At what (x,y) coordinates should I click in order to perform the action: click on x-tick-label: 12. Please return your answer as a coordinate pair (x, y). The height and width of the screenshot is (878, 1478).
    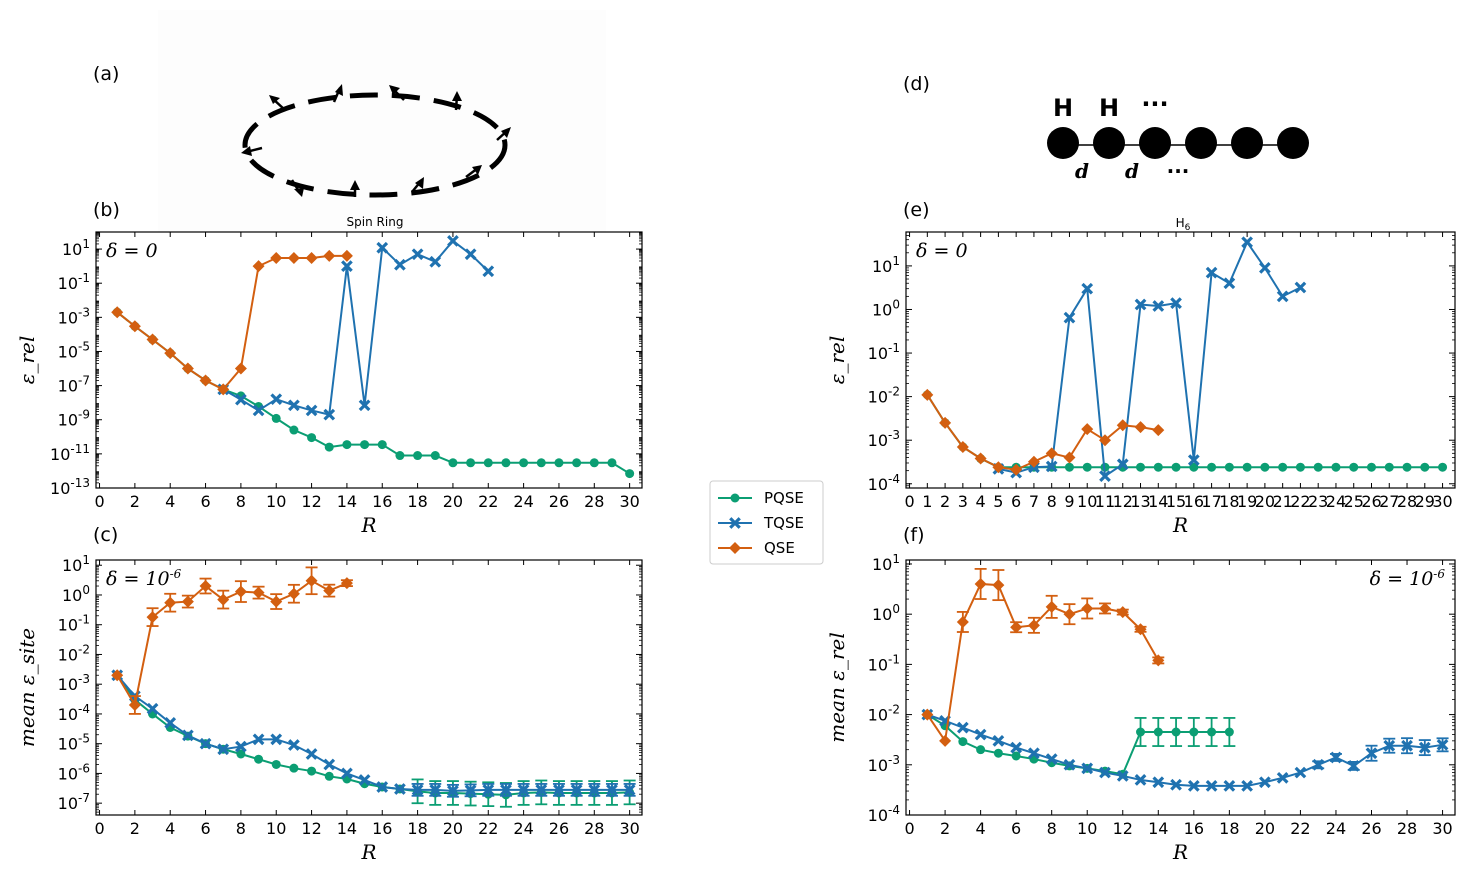
    Looking at the image, I should click on (1123, 501).